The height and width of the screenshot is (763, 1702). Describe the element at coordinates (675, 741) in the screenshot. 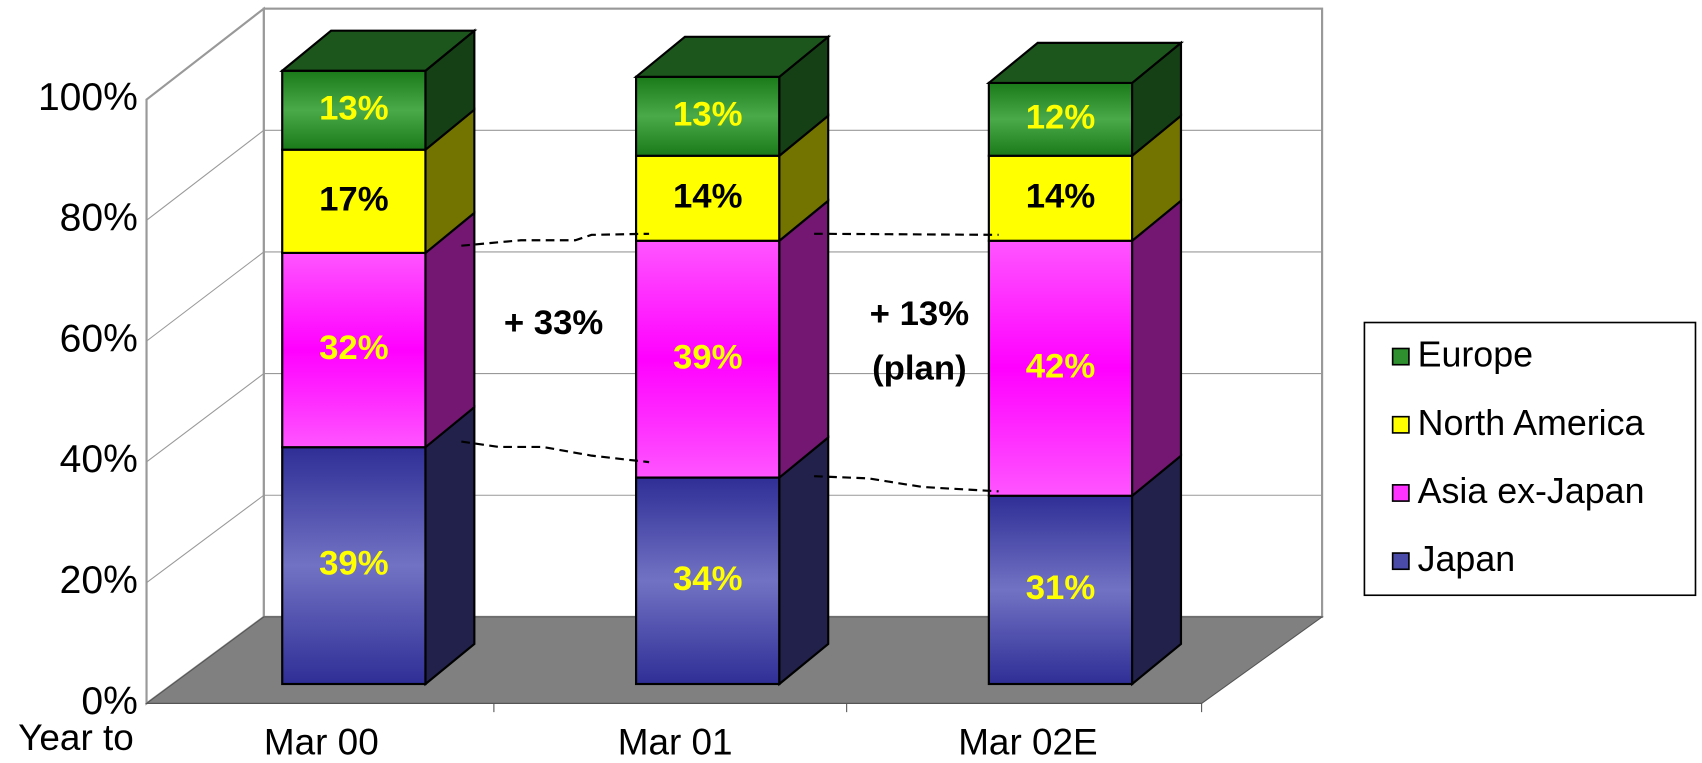

I see `x-tick-label: Mar 01` at that location.